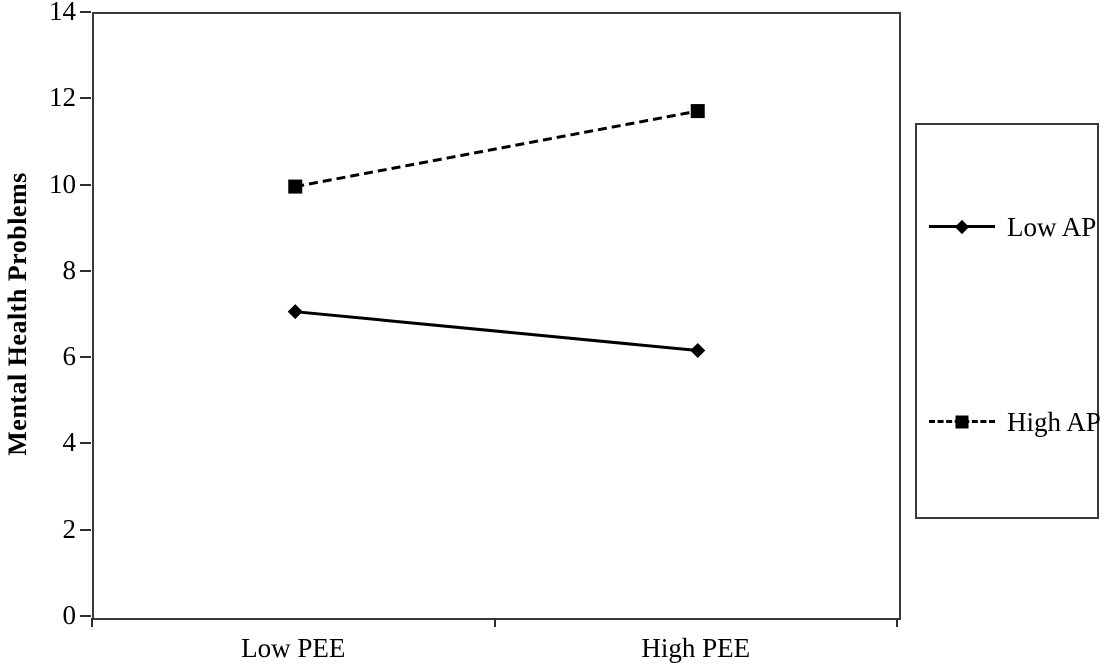 Image resolution: width=1105 pixels, height=670 pixels. I want to click on legend-label-high-ap: High AP, so click(1054, 421).